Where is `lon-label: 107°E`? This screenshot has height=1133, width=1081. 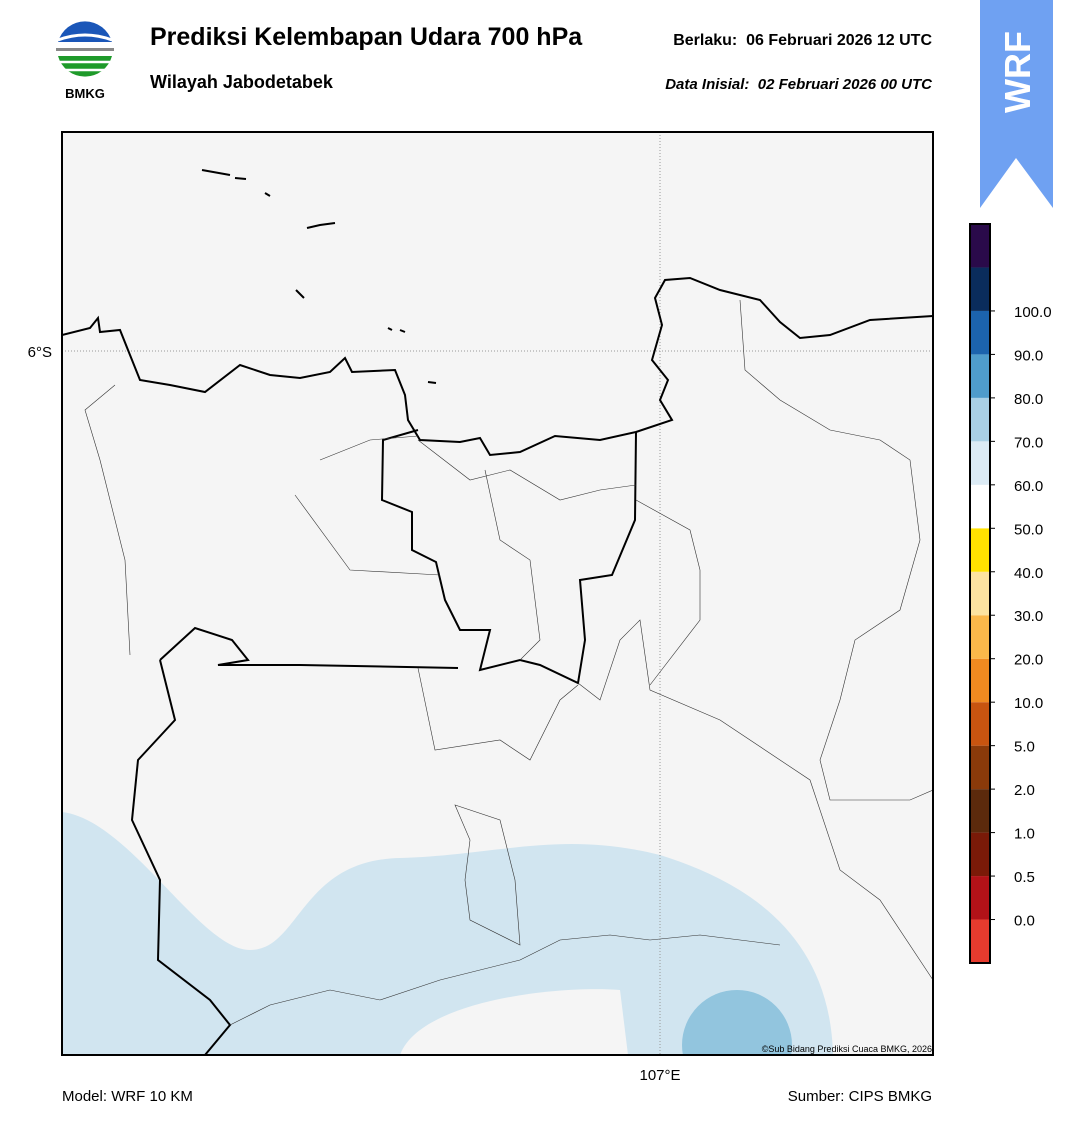
lon-label: 107°E is located at coordinates (659, 1075).